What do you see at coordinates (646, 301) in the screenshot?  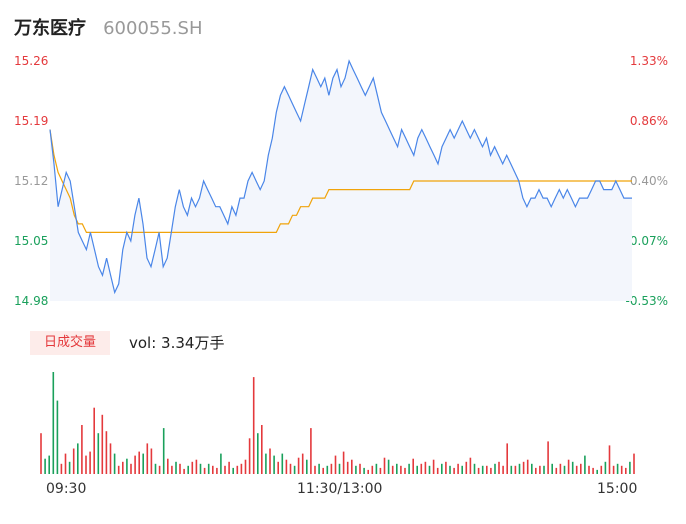 I see `pct-tick-4: -0.53%` at bounding box center [646, 301].